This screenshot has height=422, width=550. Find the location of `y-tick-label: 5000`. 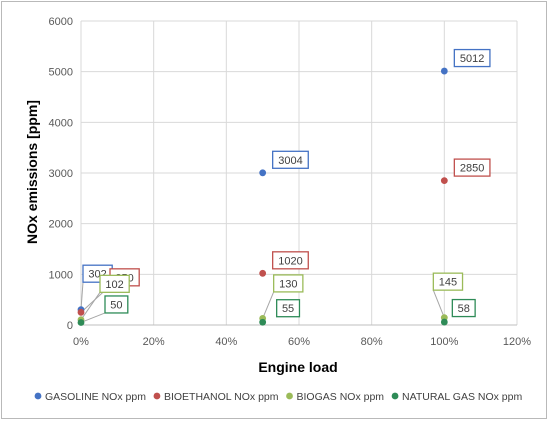

y-tick-label: 5000 is located at coordinates (61, 73).